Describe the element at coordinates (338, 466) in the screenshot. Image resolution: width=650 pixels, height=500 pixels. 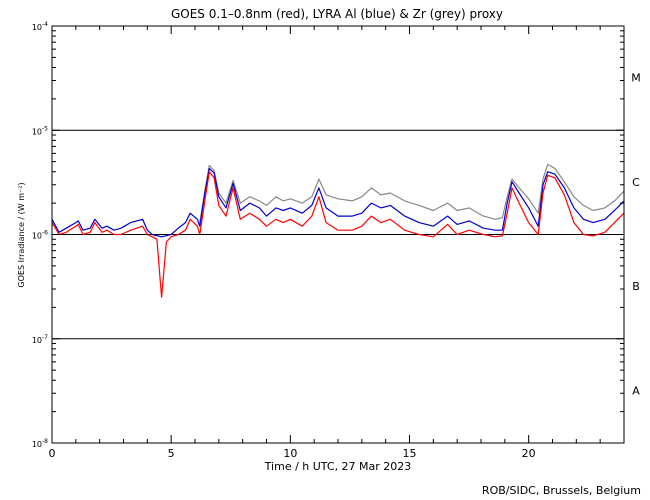
I see `x-axis-label: Time / h UTC, 27 Mar 2023` at that location.